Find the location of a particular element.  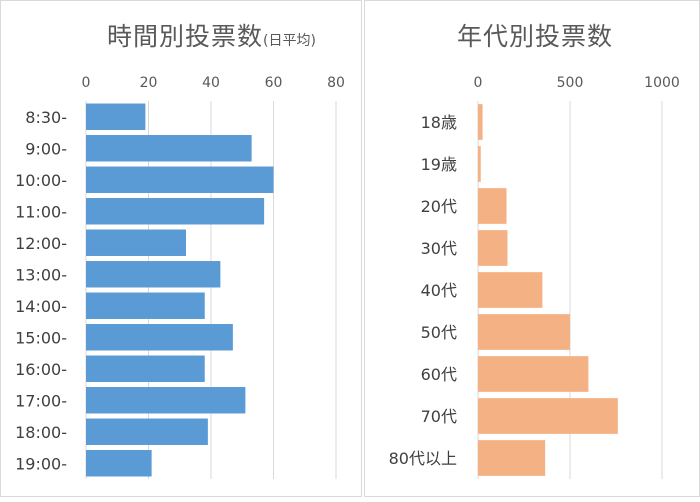

x-tick-label: 60 is located at coordinates (274, 83).